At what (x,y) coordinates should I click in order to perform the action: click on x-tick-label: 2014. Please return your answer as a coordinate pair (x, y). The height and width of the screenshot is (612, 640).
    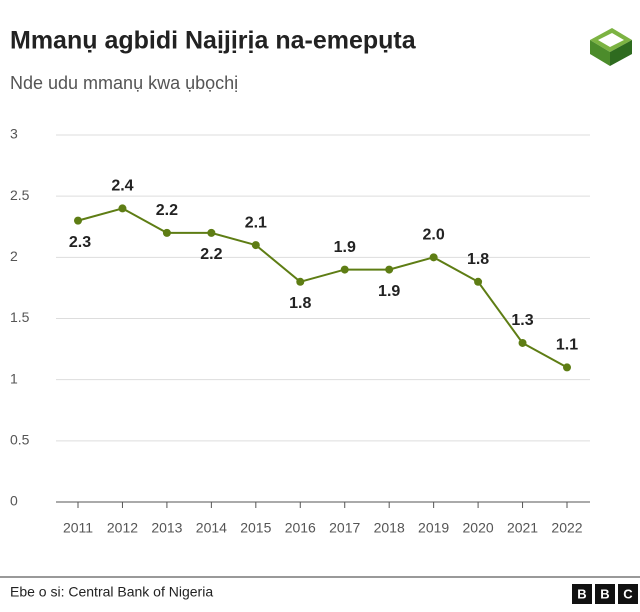
    Looking at the image, I should click on (211, 528).